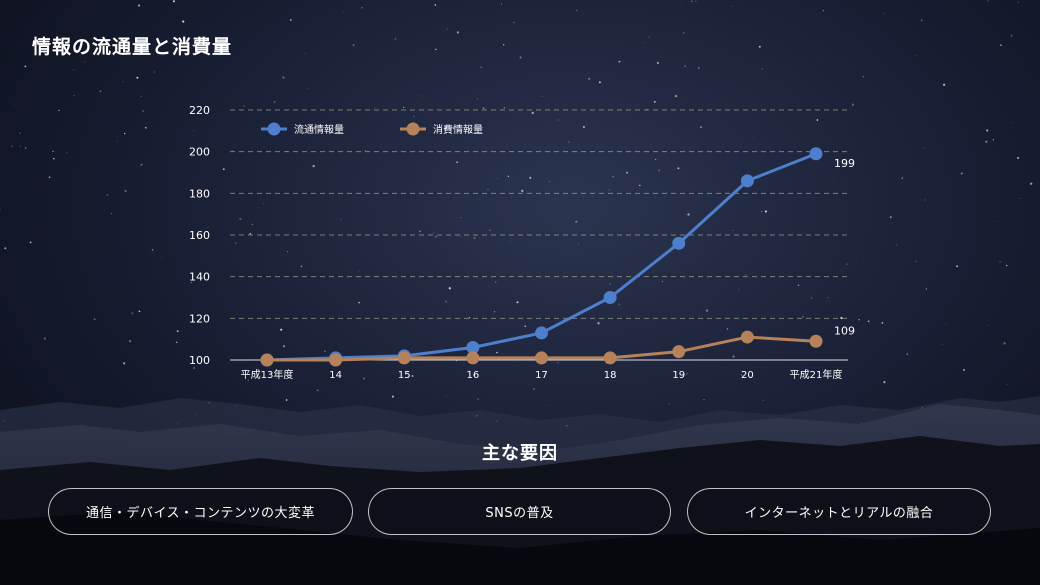 The height and width of the screenshot is (585, 1040). Describe the element at coordinates (199, 193) in the screenshot. I see `y-tick-label: 180` at that location.